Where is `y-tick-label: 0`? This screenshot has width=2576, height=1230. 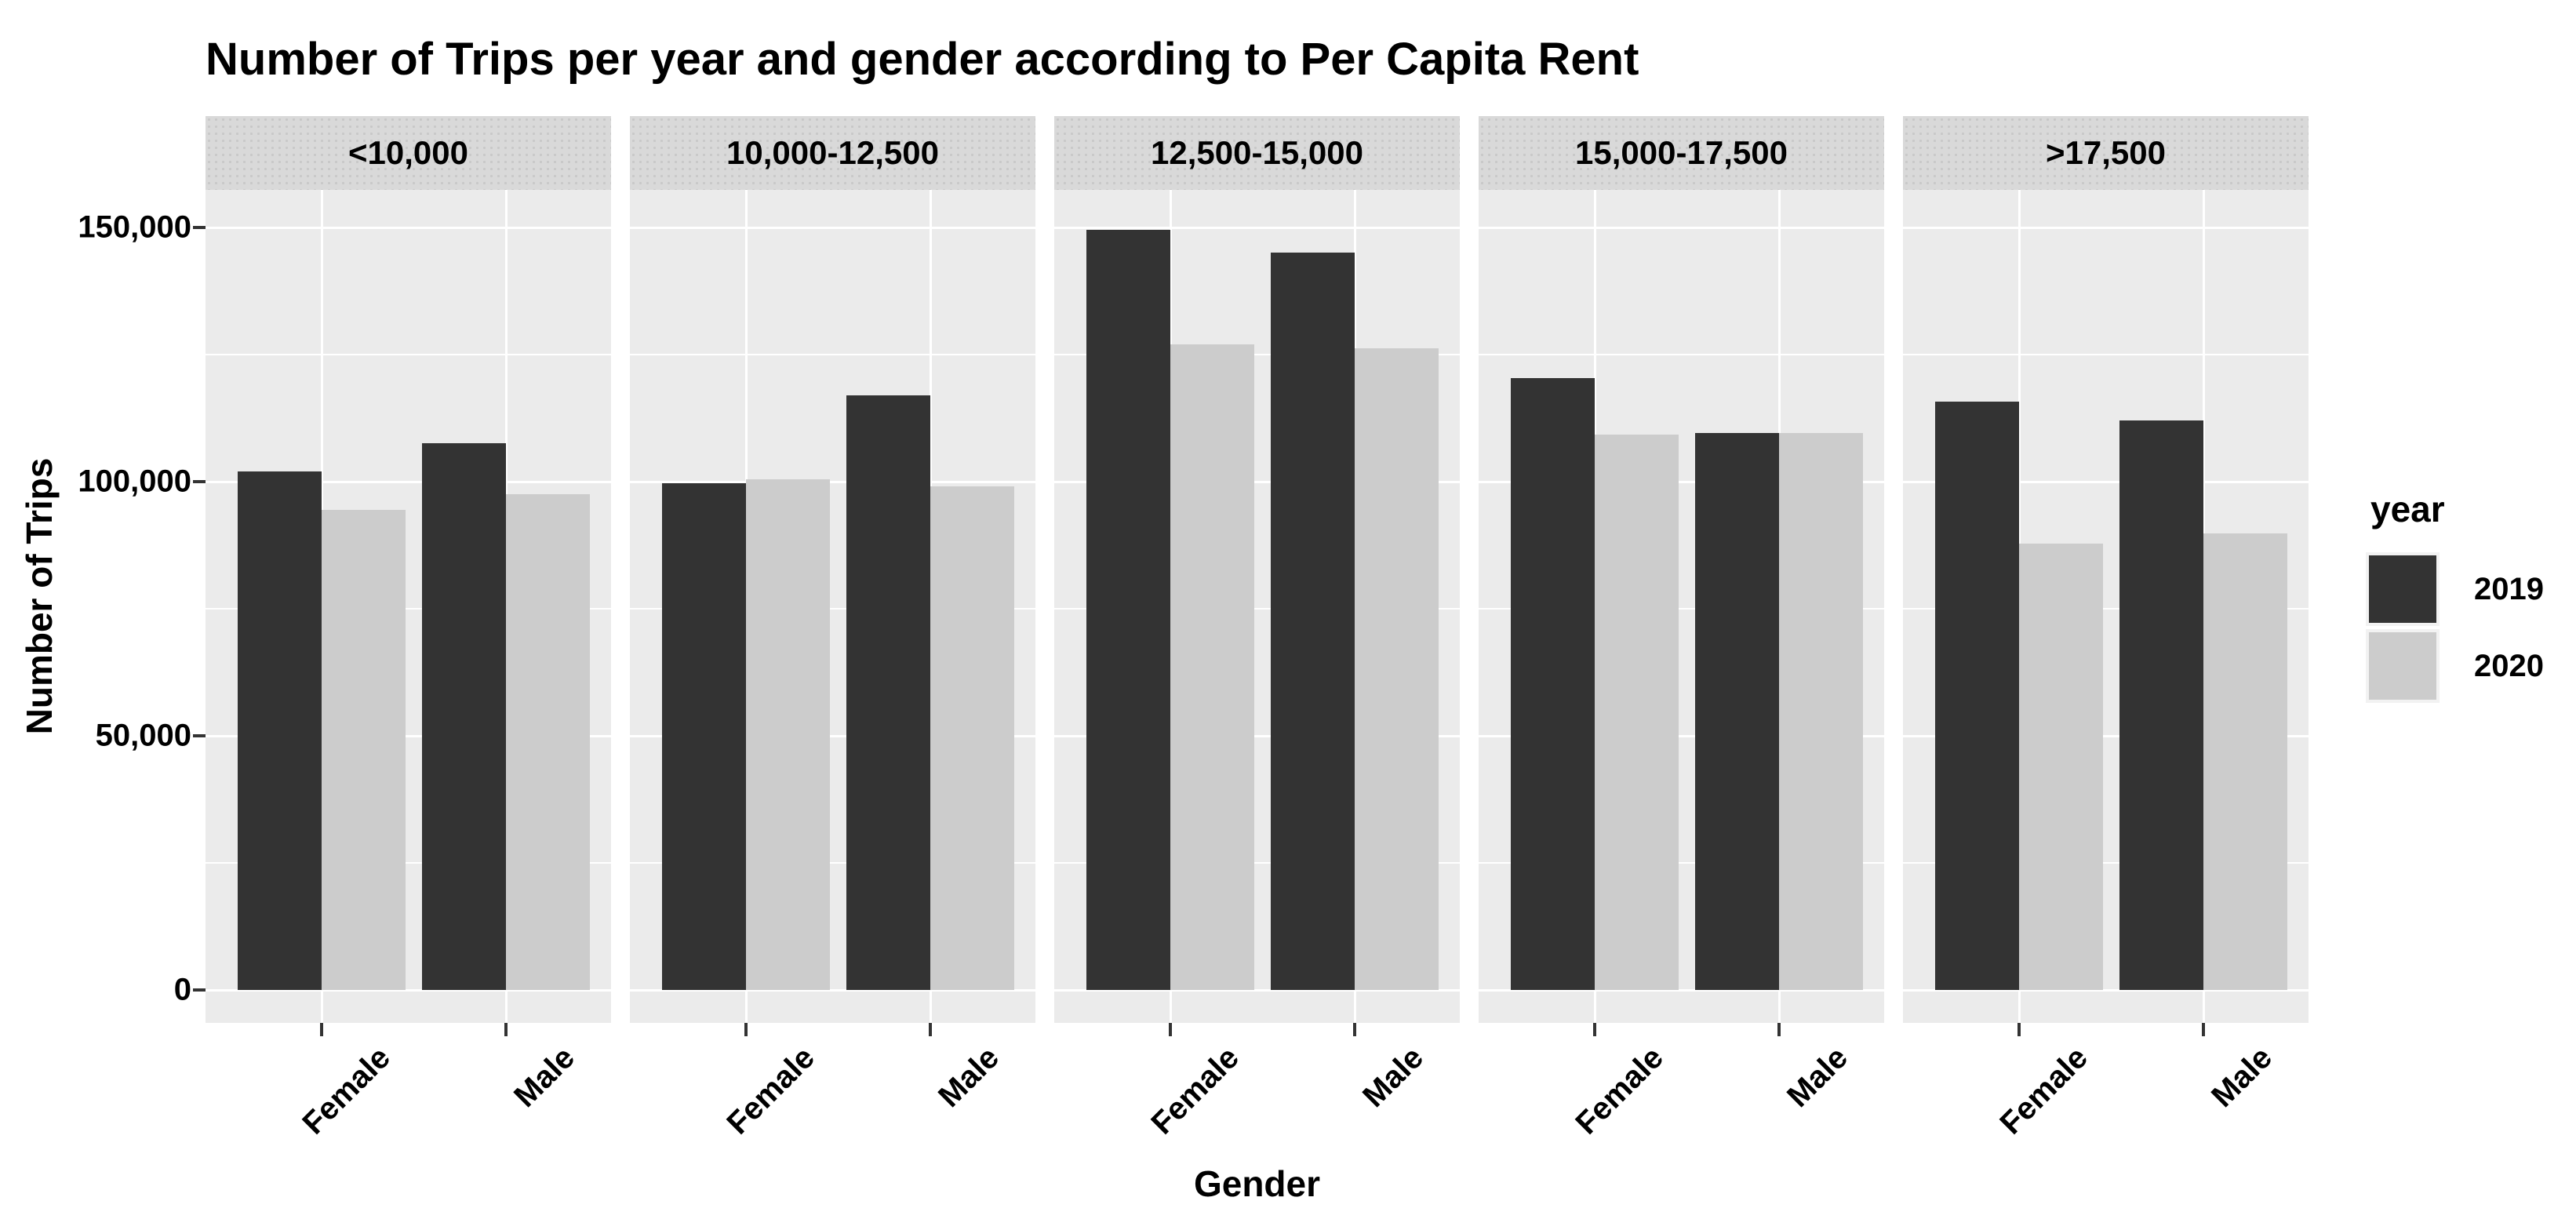
y-tick-label: 0 is located at coordinates (182, 990).